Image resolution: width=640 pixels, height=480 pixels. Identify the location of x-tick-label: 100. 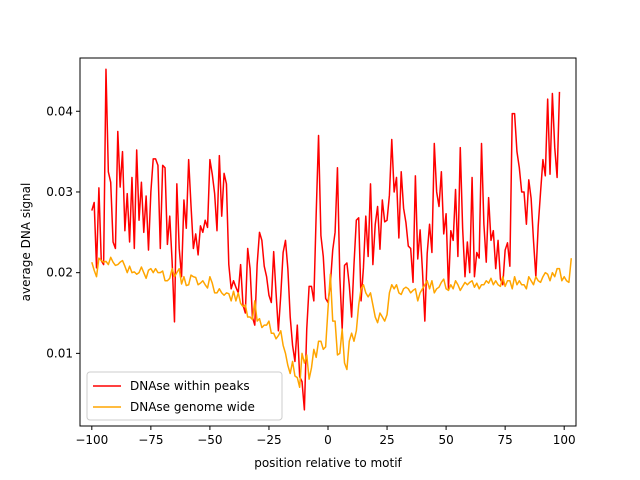
(564, 440).